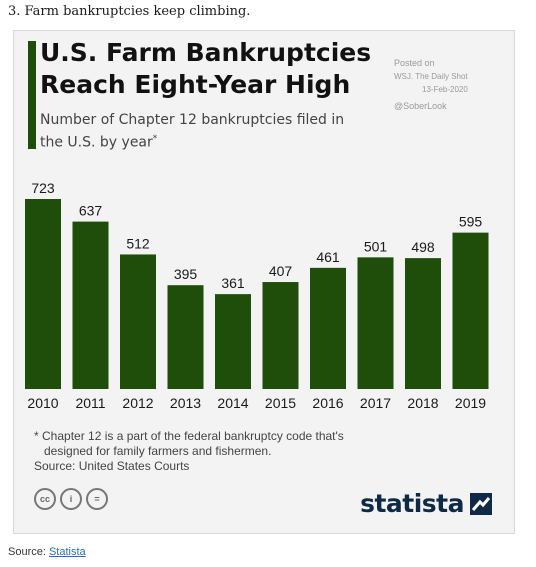 The height and width of the screenshot is (567, 536). Describe the element at coordinates (431, 76) in the screenshot. I see `posted-outlet: WSJ. The Daily Shot` at that location.